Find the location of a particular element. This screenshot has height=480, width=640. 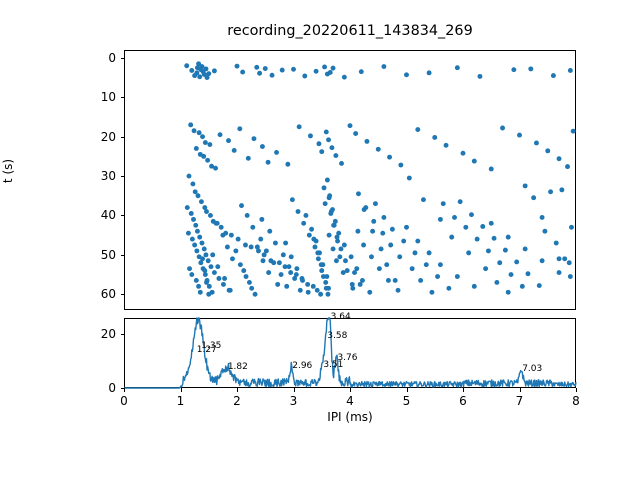

peak-label: 3.58 is located at coordinates (337, 336).